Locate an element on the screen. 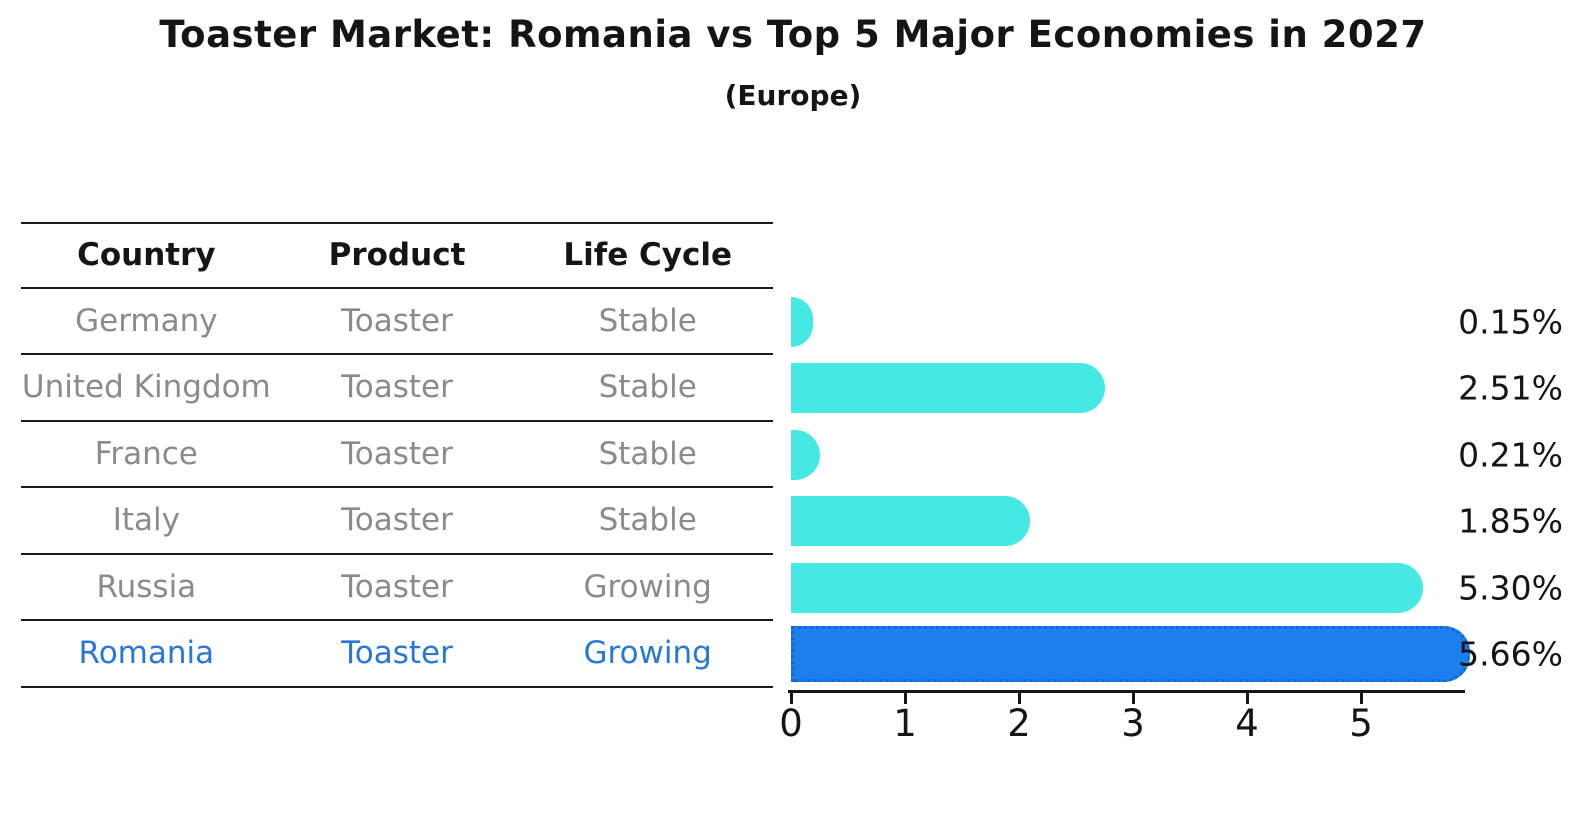 The height and width of the screenshot is (823, 1586). x-tick-label-5: 5 is located at coordinates (1361, 723).